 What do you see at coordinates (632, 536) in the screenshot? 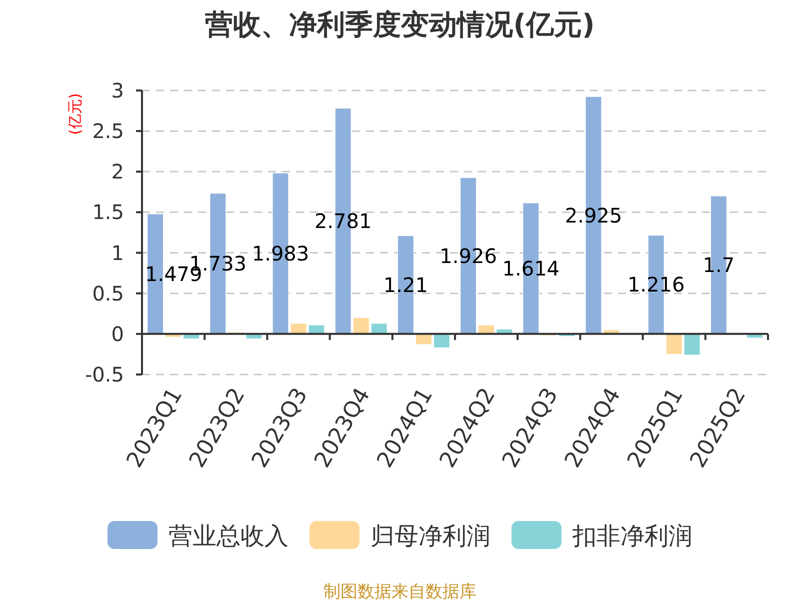
I see `legend-label: 扣非净利润` at bounding box center [632, 536].